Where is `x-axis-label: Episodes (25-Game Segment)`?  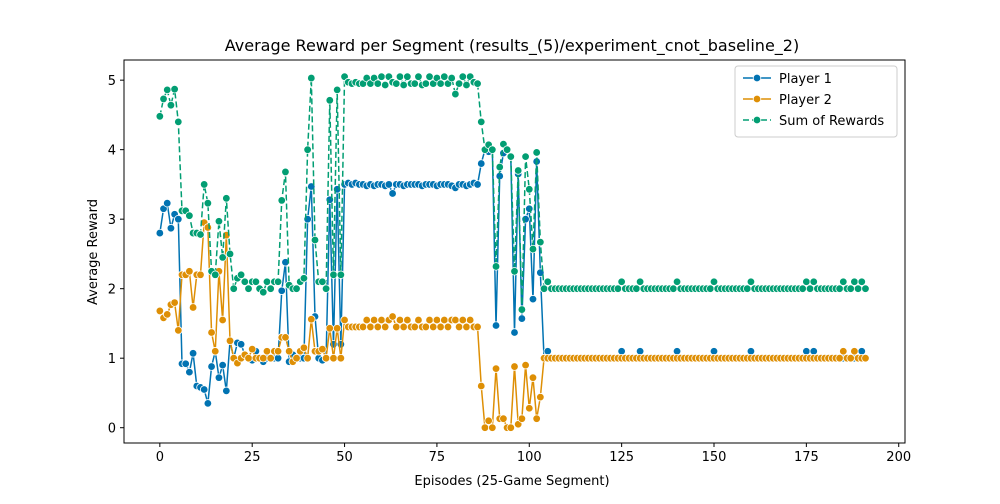 x-axis-label: Episodes (25-Game Segment) is located at coordinates (511, 481).